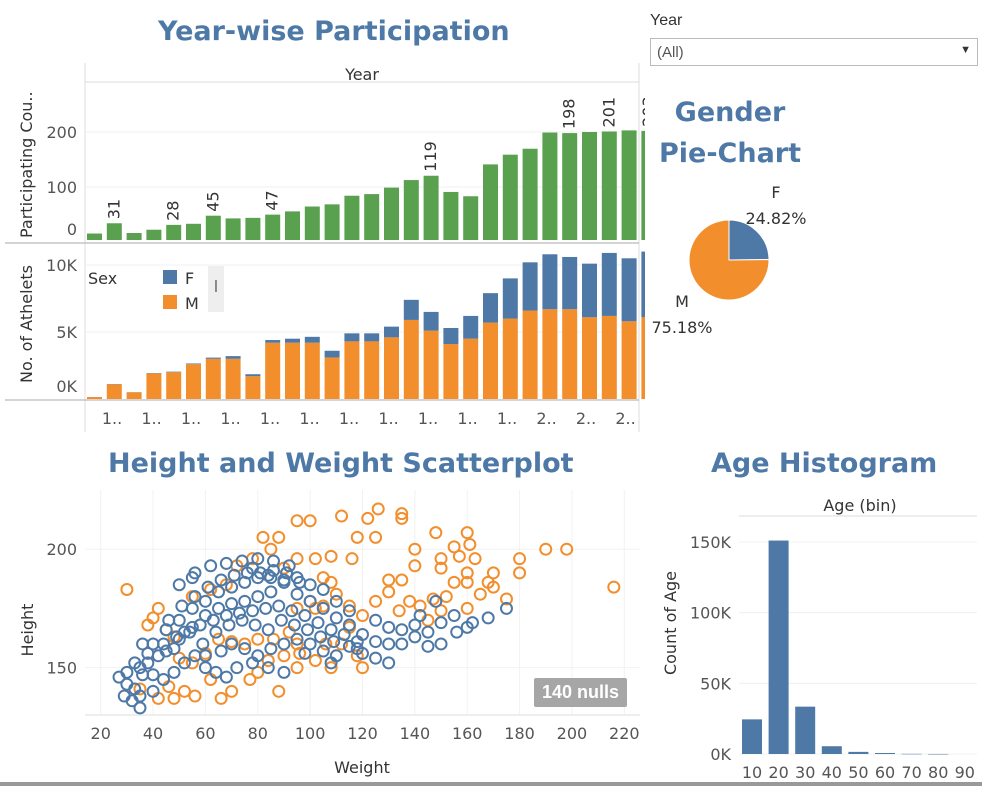 The width and height of the screenshot is (982, 786). Describe the element at coordinates (581, 692) in the screenshot. I see `nulls-indicator: 140 nulls` at that location.